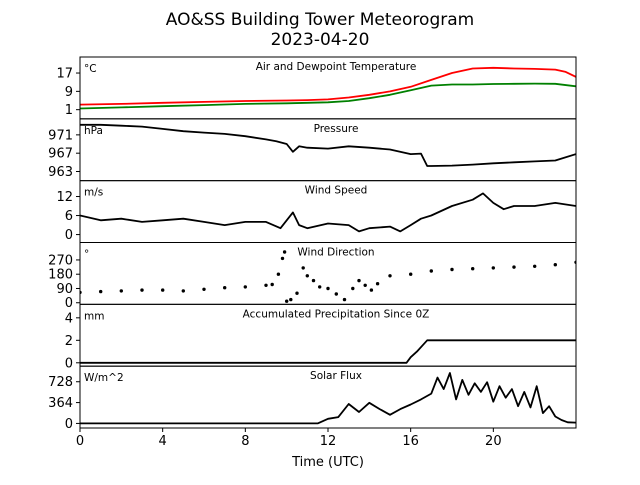 This screenshot has height=485, width=640. What do you see at coordinates (93, 193) in the screenshot?
I see `unit-label: m/s` at bounding box center [93, 193].